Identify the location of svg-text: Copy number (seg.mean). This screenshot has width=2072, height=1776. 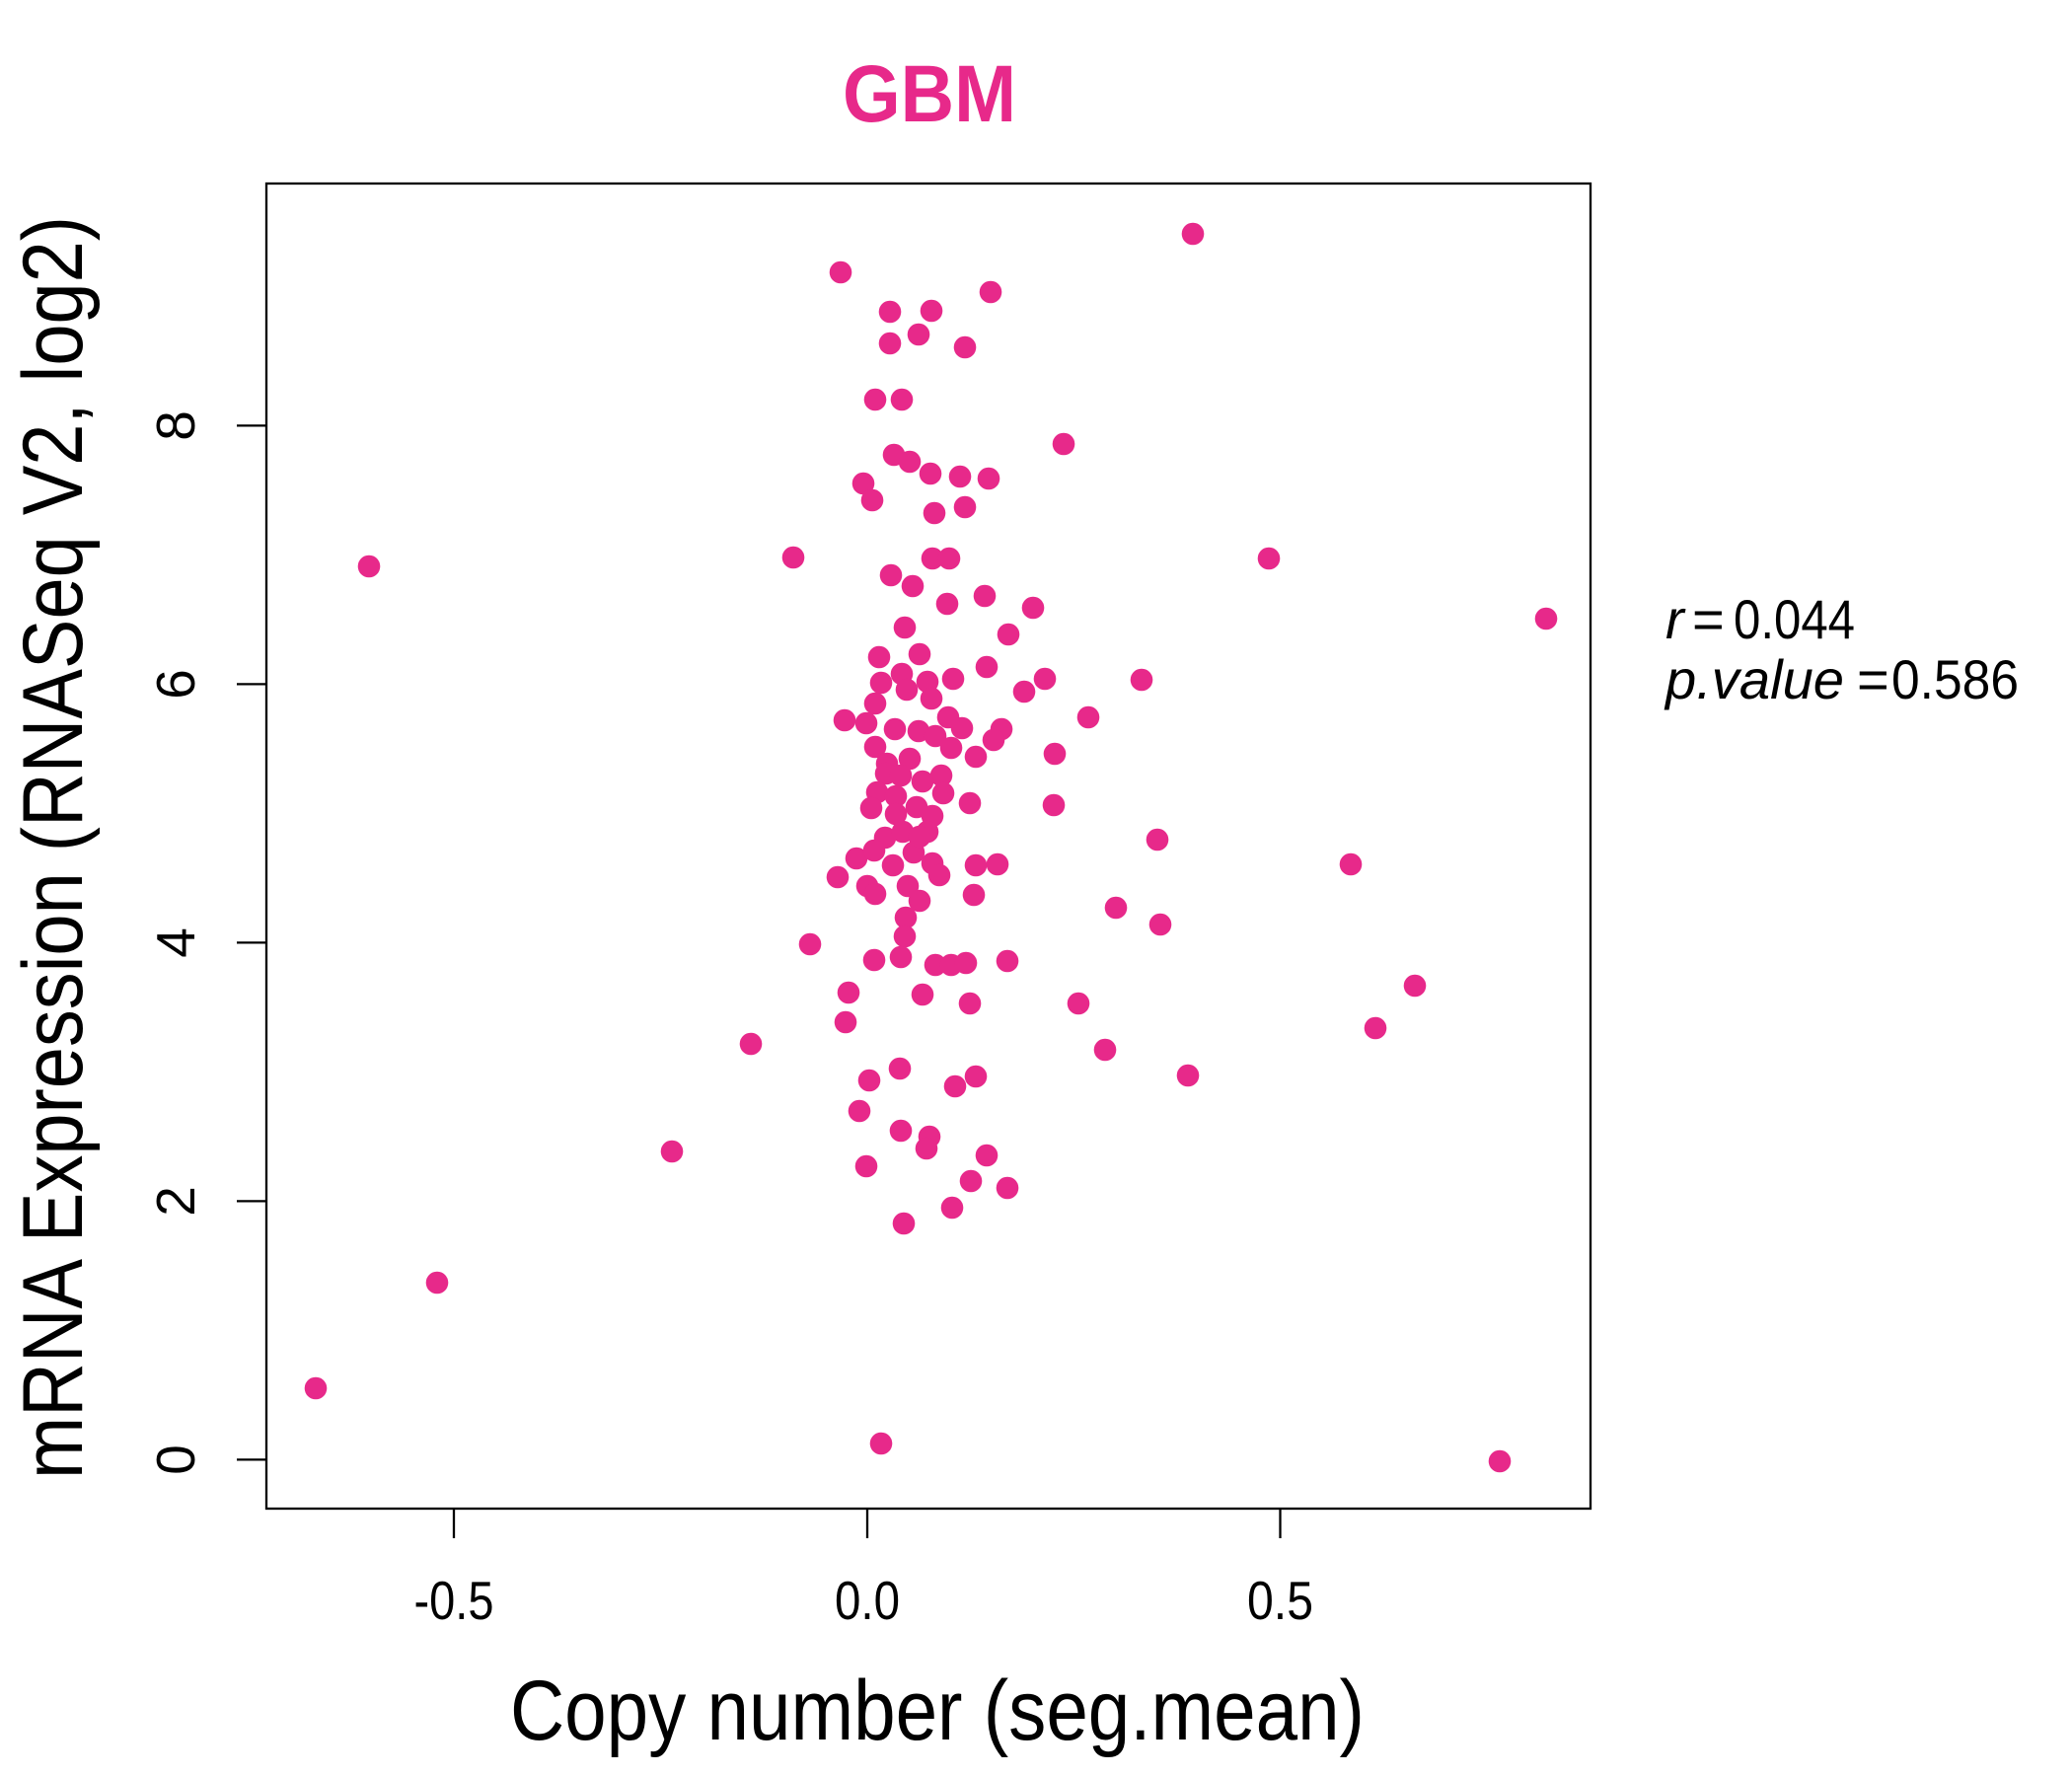
(938, 1711).